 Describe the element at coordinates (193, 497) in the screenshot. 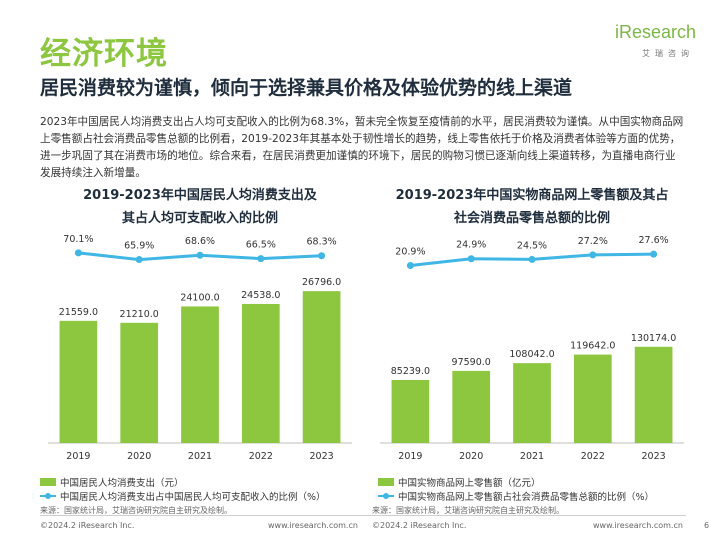

I see `legend-line-label: 中国居民人均消费支出占中国居民人均可支配收入的比例（%）` at that location.